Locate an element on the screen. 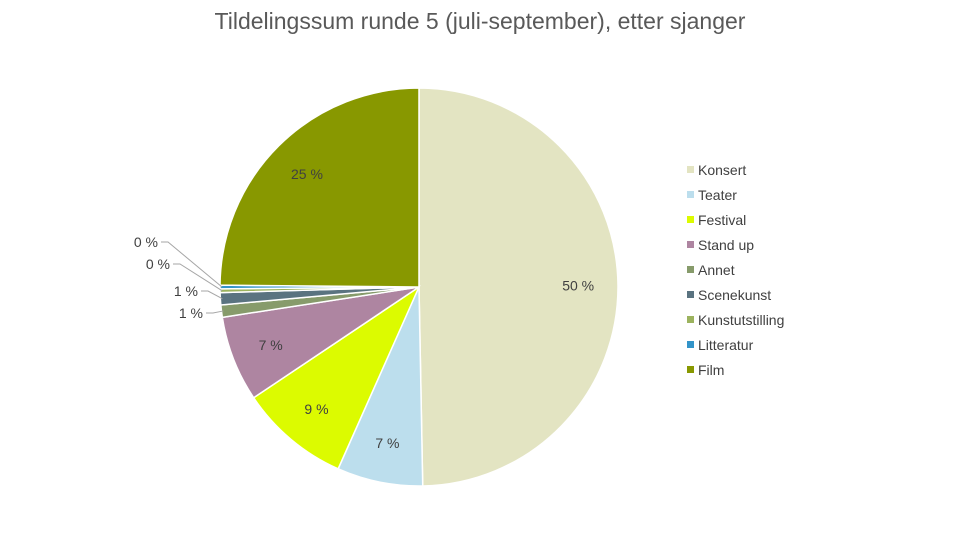 Image resolution: width=960 pixels, height=540 pixels. legend-label: Kunstutstilling is located at coordinates (741, 319).